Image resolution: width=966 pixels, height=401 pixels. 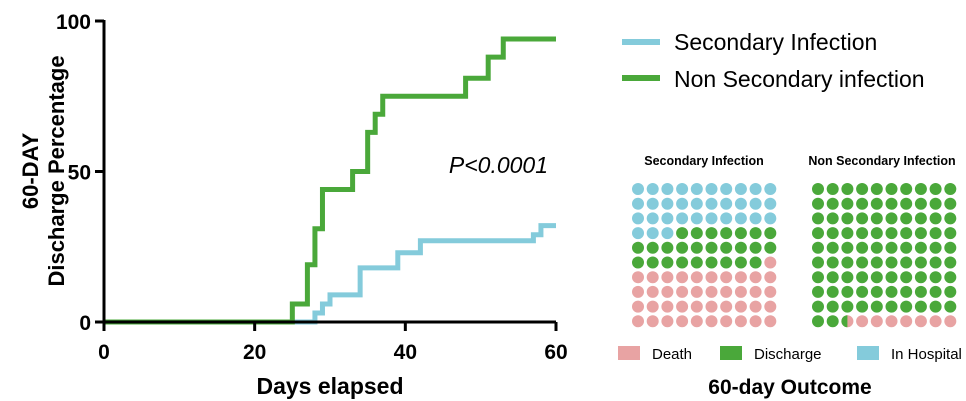 What do you see at coordinates (498, 165) in the screenshot?
I see `p-value-annotation: P<0.0001` at bounding box center [498, 165].